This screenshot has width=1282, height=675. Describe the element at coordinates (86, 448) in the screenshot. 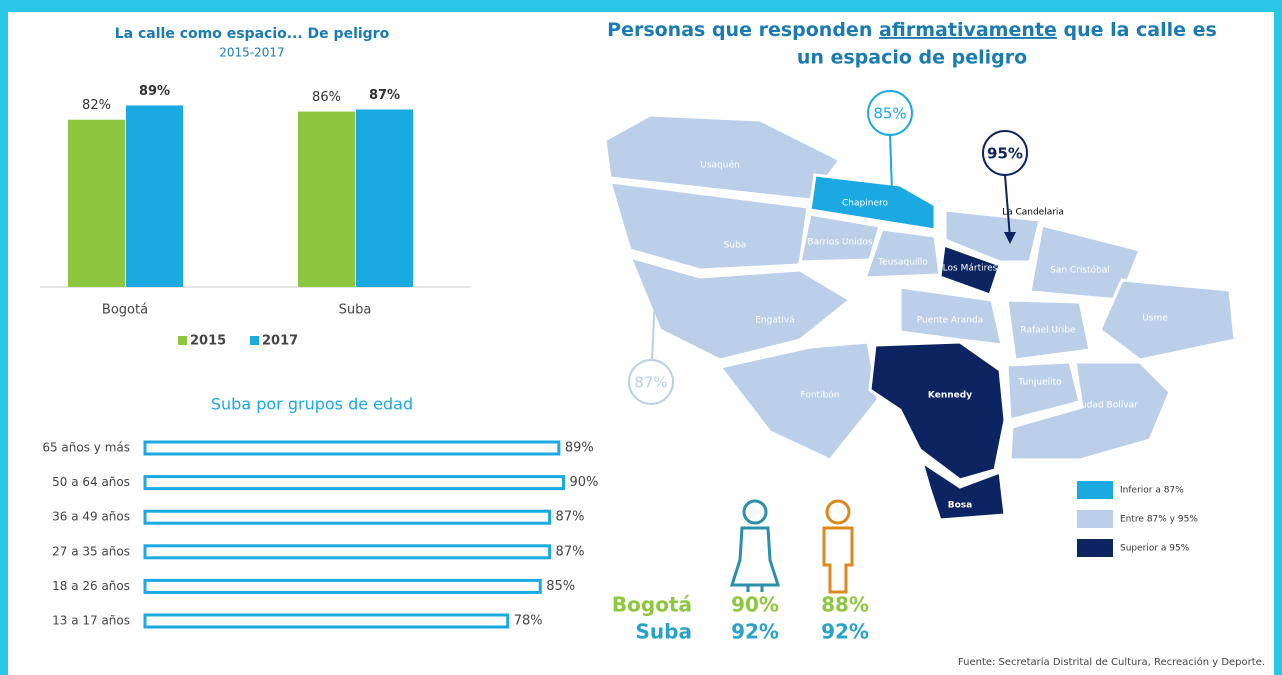

I see `y-tick-label: 65 años y más` at that location.